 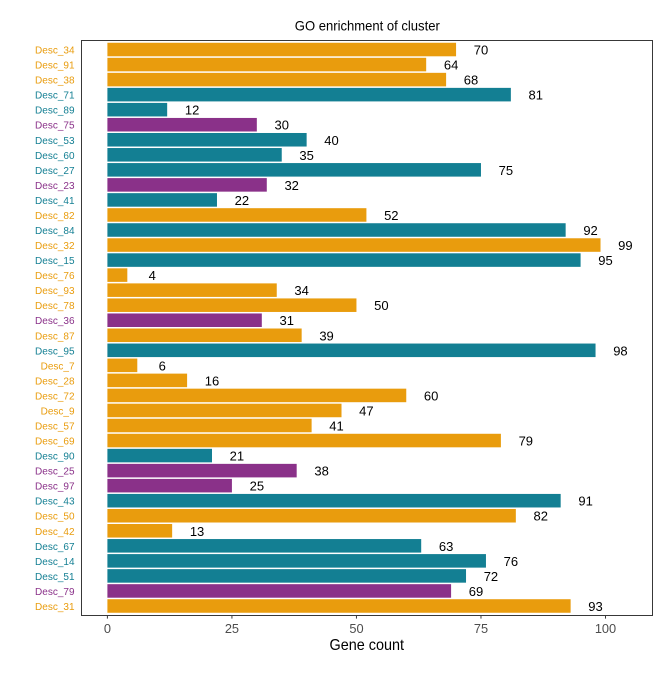 What do you see at coordinates (55, 457) in the screenshot?
I see `svg-text: Desc_90` at bounding box center [55, 457].